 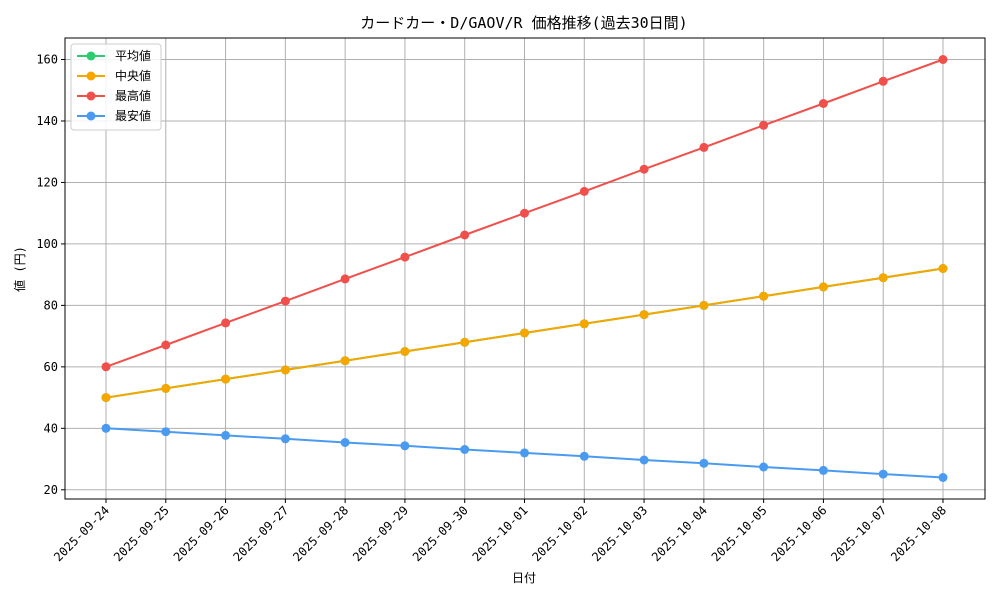 I want to click on x-tick-label: 2025-10-05, so click(x=739, y=533).